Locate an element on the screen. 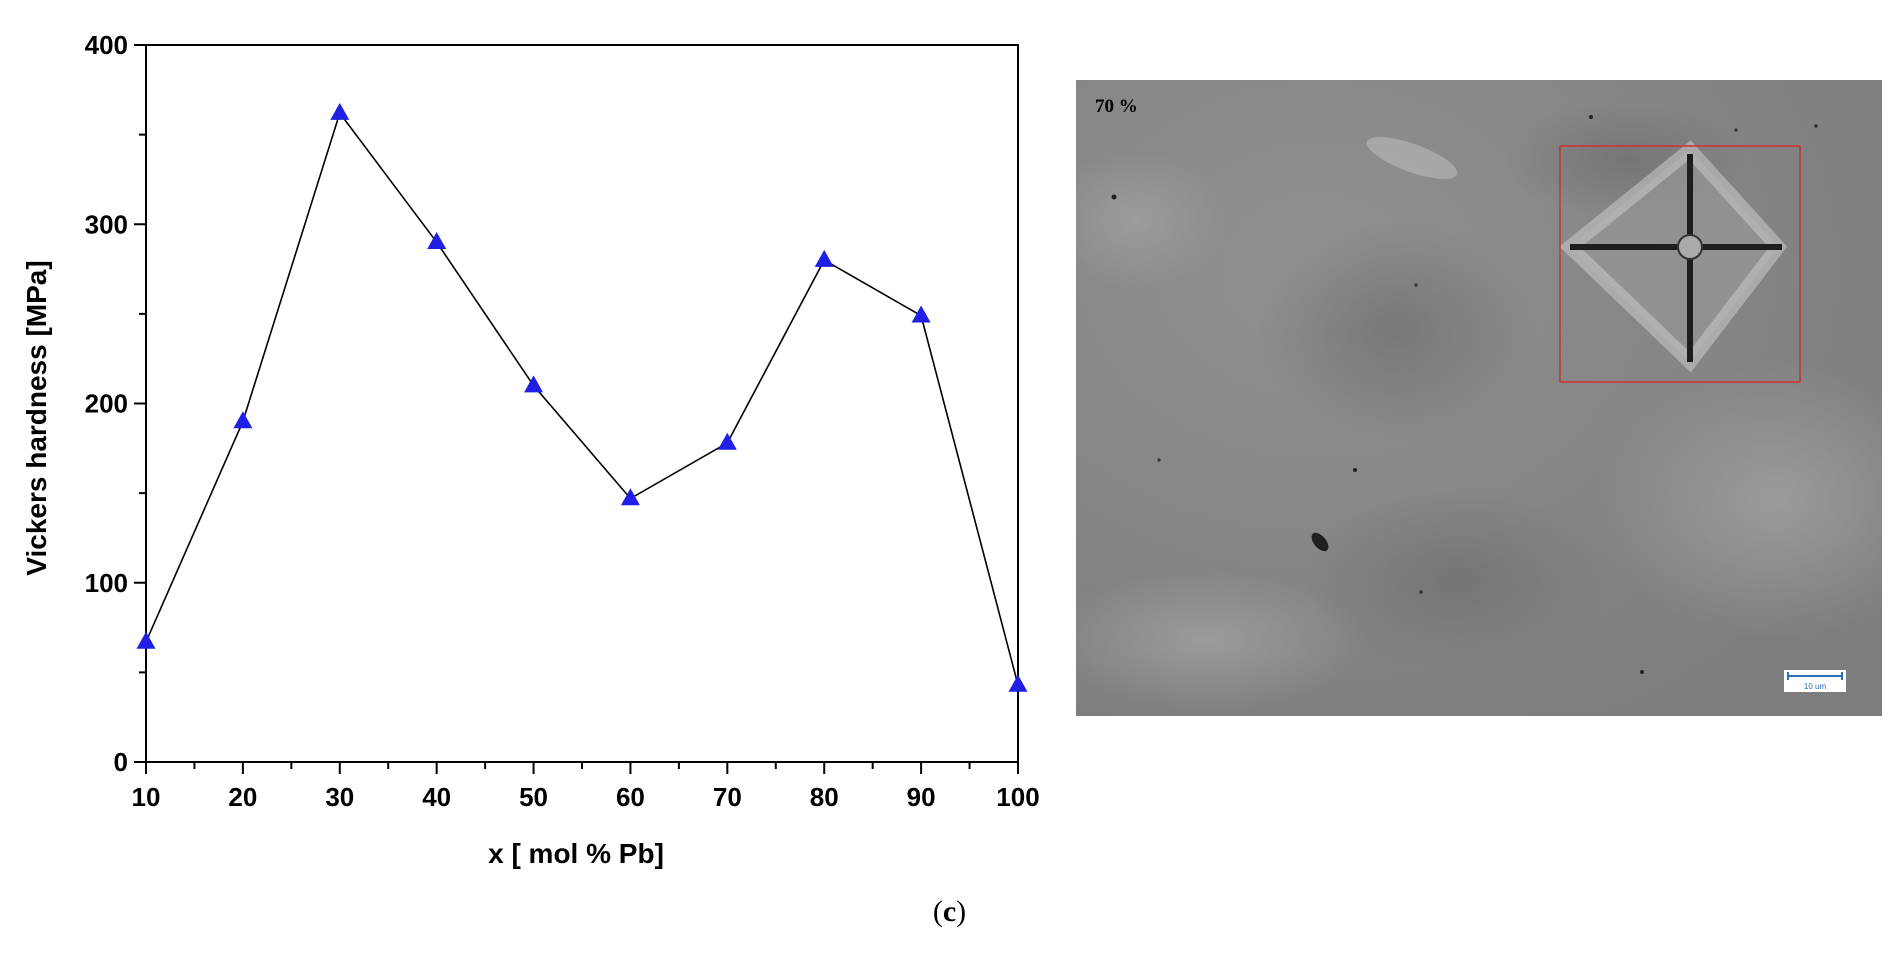 The height and width of the screenshot is (955, 1899). x-tick-label: 40 is located at coordinates (436, 797).